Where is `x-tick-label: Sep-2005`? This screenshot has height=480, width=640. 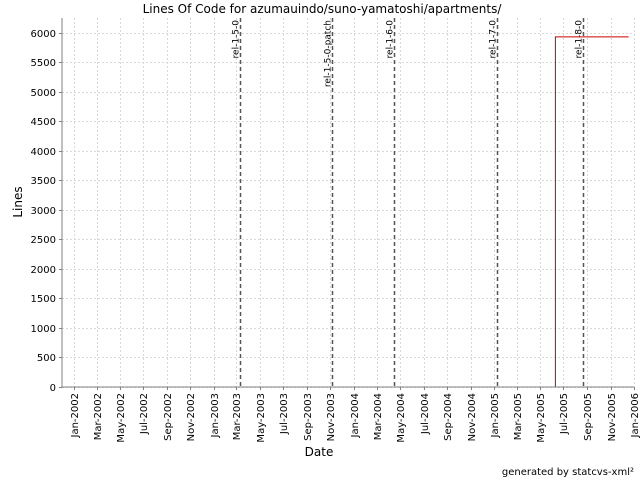
x-tick-label: Sep-2005 is located at coordinates (588, 417).